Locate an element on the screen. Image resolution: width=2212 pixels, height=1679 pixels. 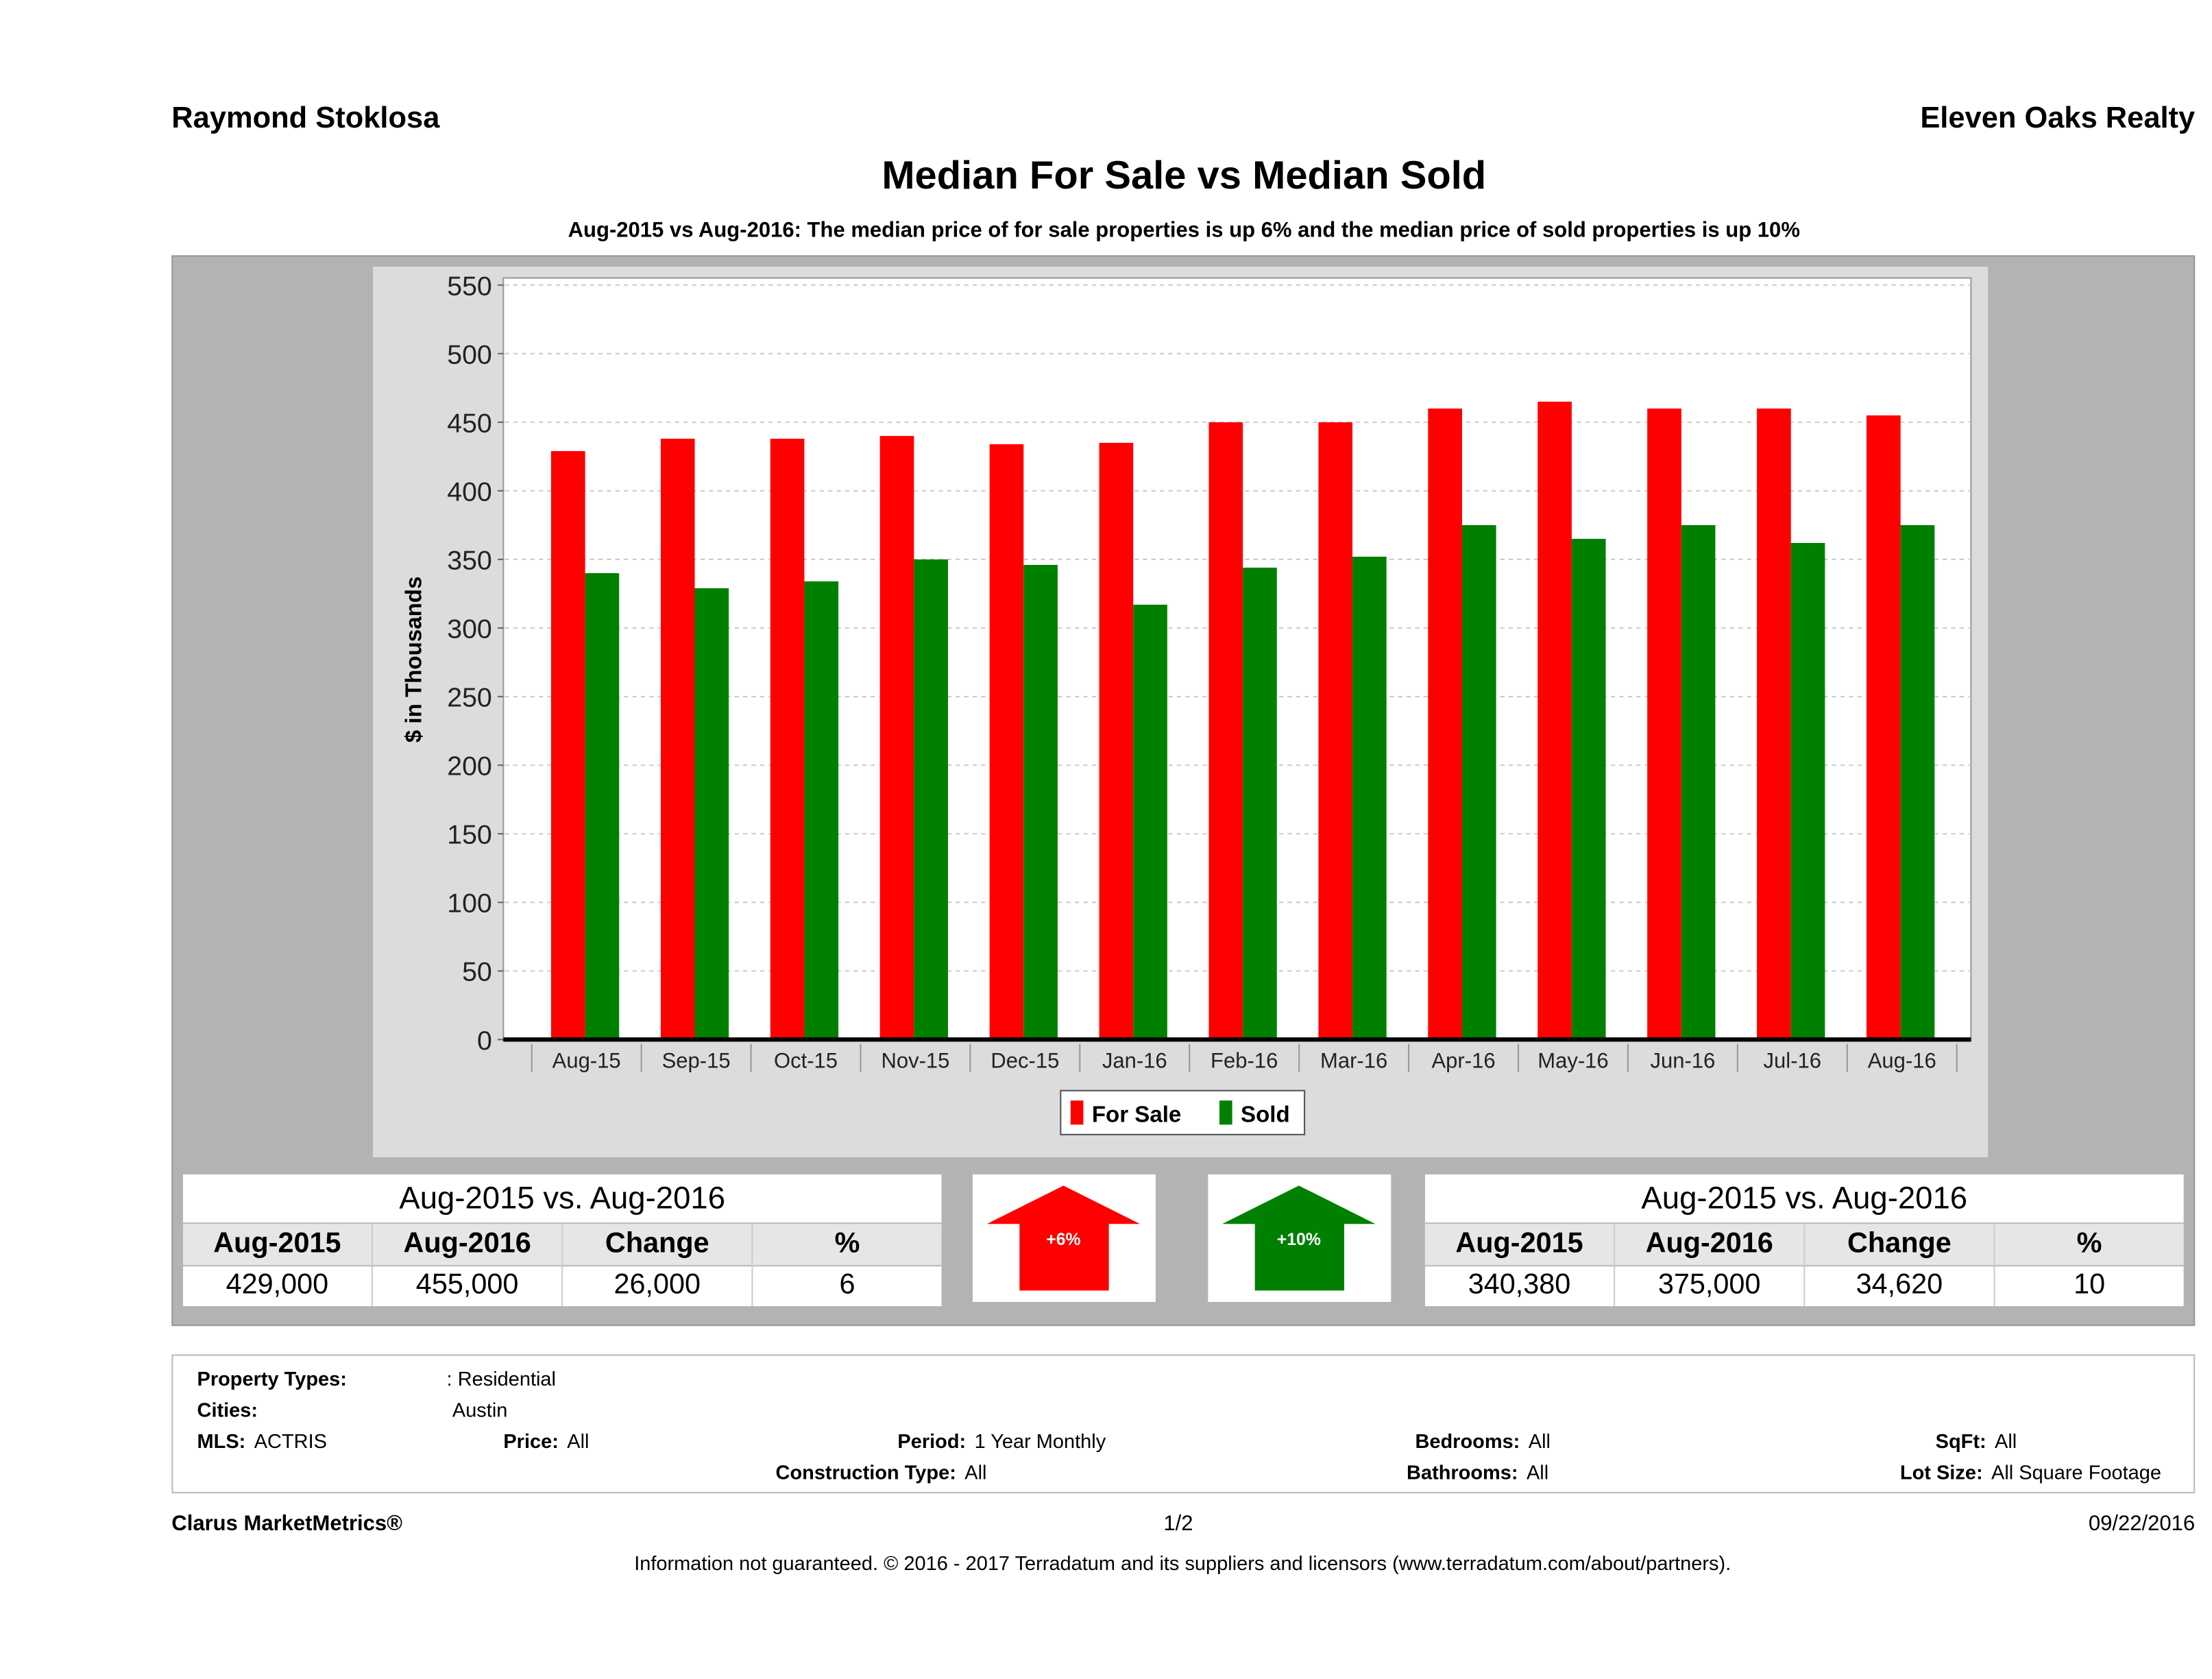
price-value: All is located at coordinates (578, 1441).